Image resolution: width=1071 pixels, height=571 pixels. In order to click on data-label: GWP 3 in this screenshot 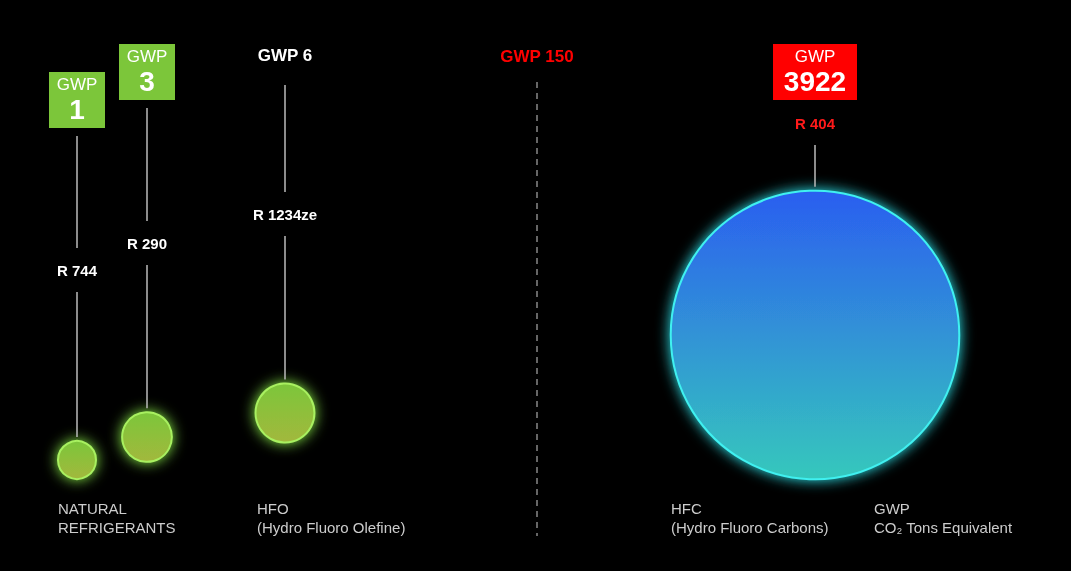, I will do `click(147, 72)`.